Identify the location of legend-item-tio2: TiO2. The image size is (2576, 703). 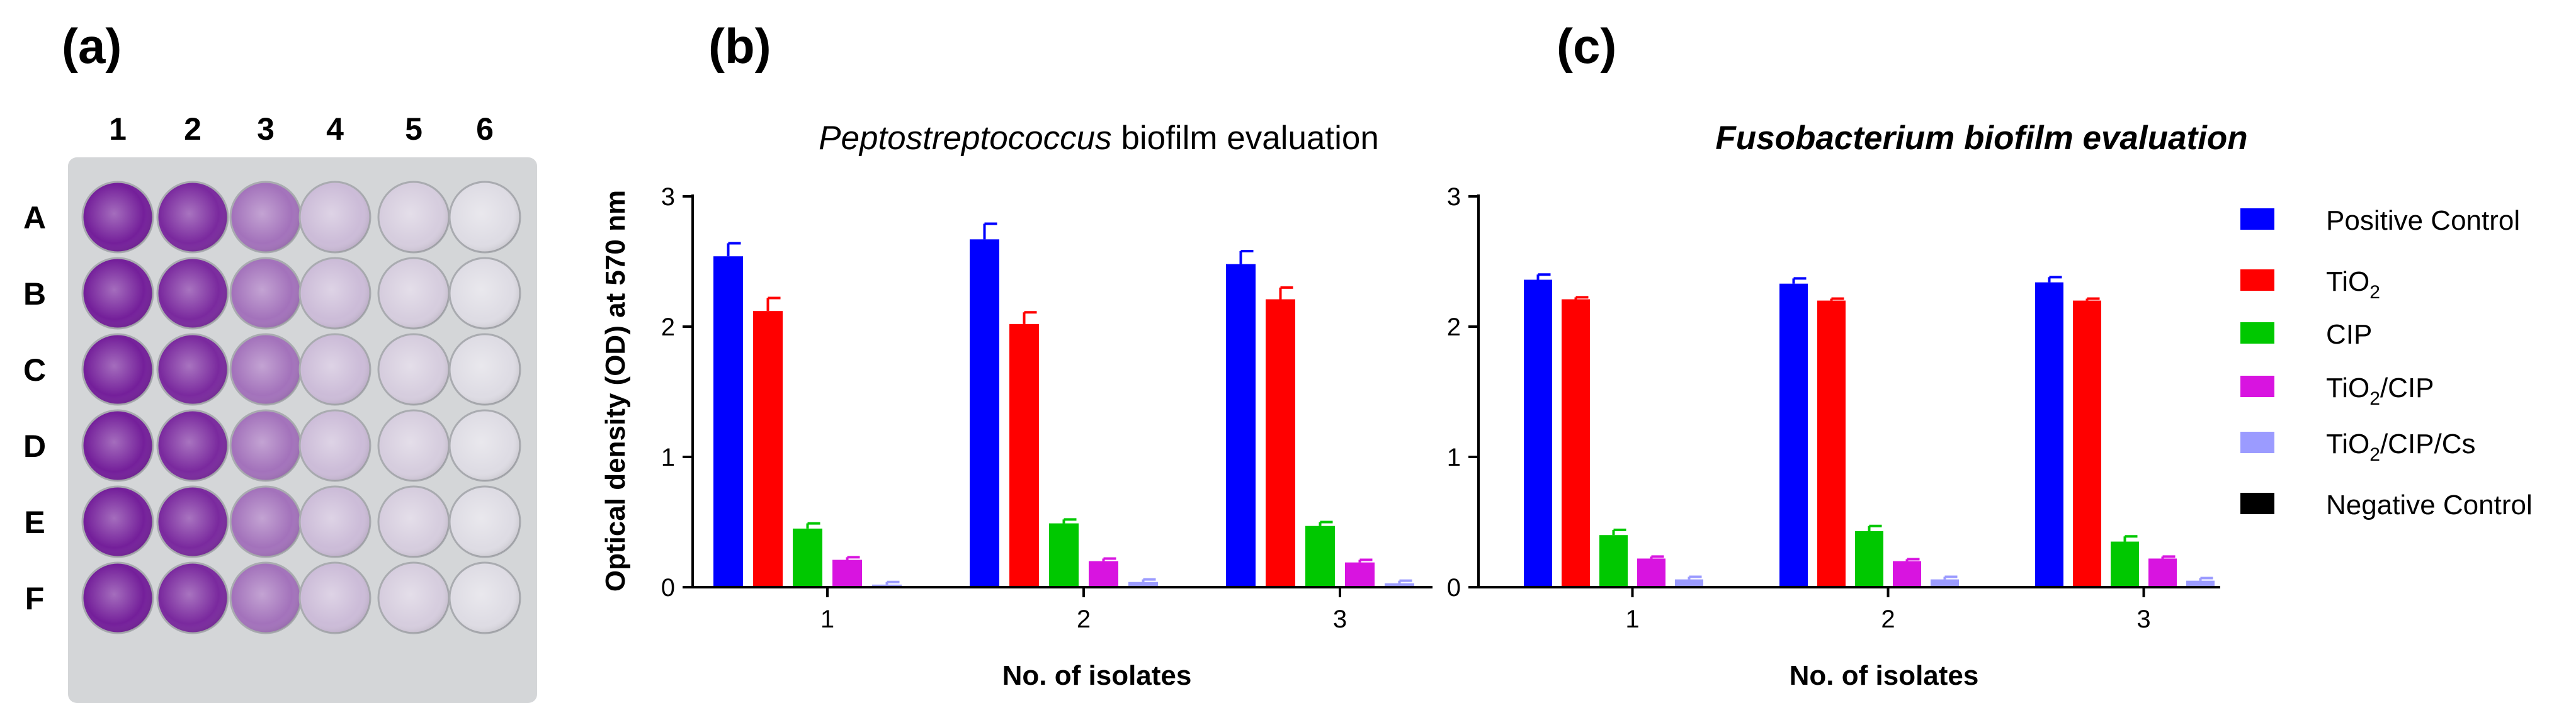
(2310, 284).